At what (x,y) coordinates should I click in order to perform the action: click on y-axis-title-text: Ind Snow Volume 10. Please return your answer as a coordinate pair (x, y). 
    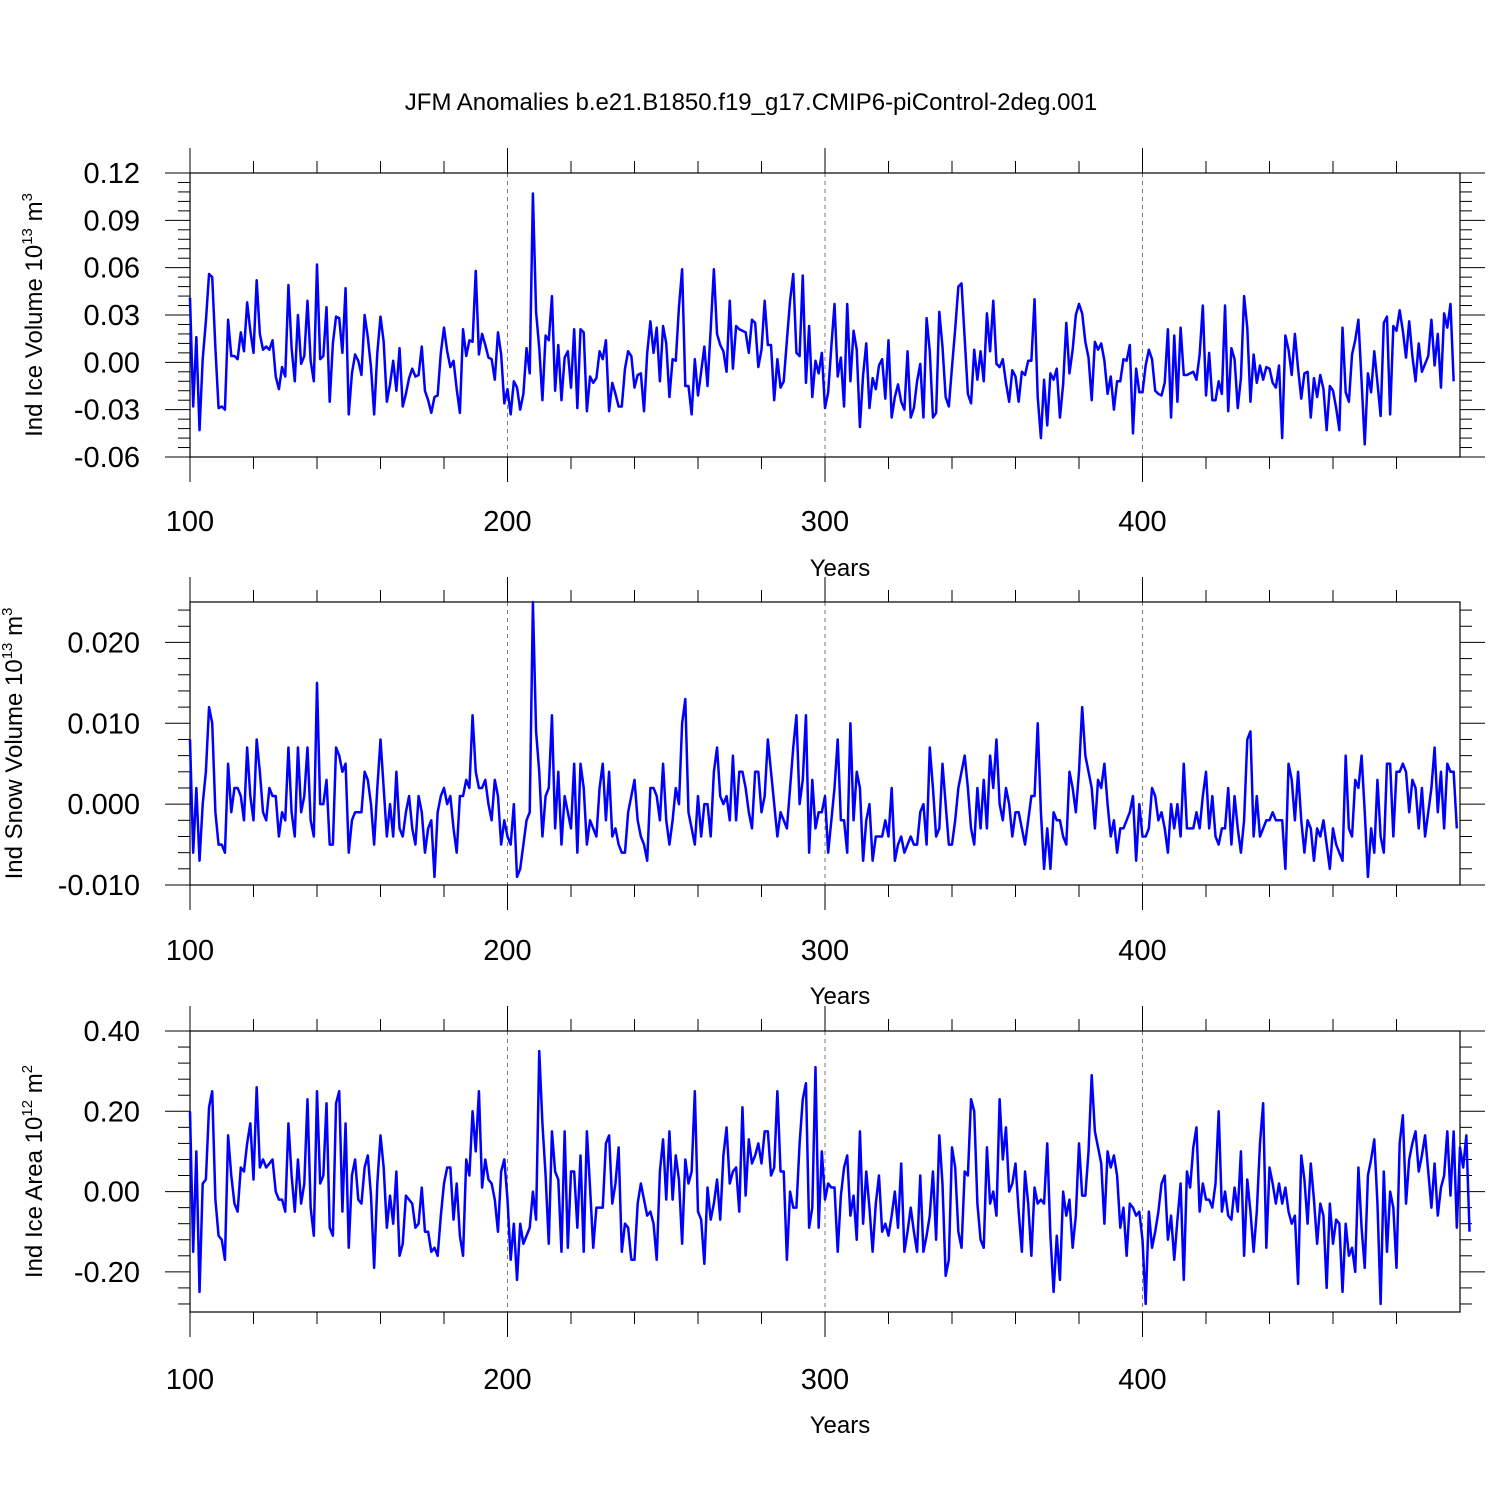
    Looking at the image, I should click on (14, 769).